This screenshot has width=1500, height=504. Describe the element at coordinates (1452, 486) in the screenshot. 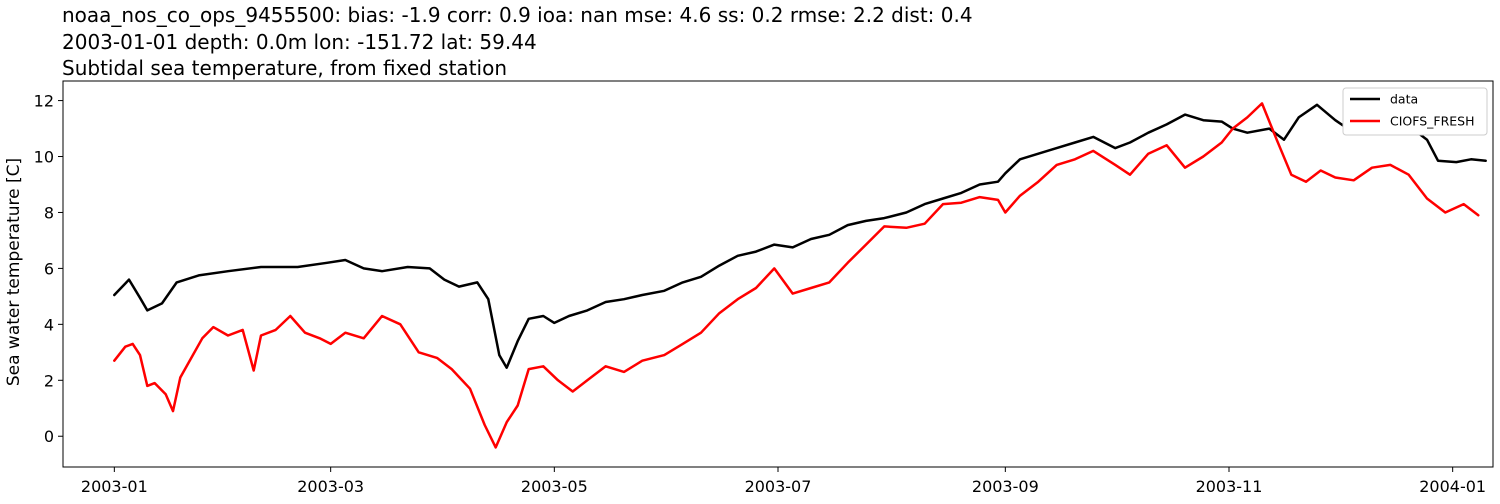

I see `x-tick-label: 2004-01` at that location.